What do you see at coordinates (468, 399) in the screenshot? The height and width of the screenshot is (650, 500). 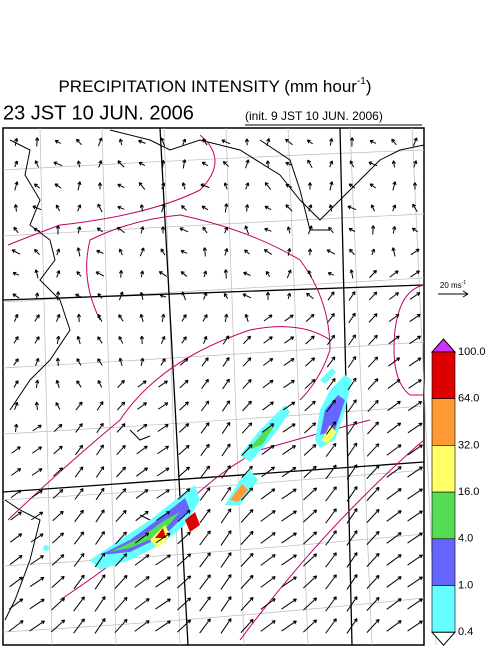 I see `colorbar-label: 64.0` at bounding box center [468, 399].